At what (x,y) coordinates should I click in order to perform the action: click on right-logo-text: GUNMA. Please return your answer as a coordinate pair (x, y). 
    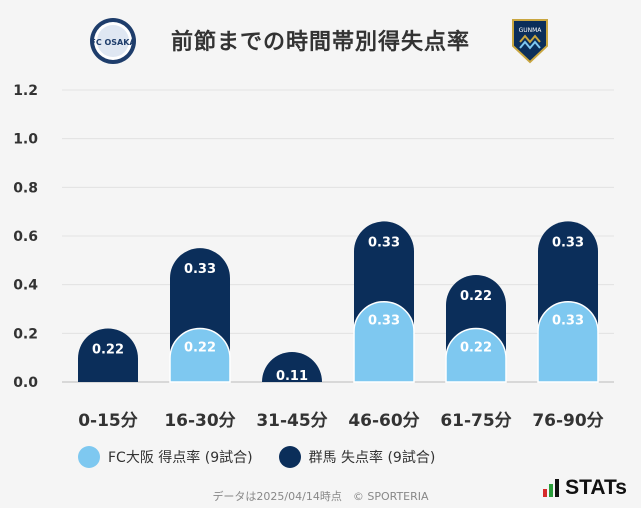
    Looking at the image, I should click on (531, 30).